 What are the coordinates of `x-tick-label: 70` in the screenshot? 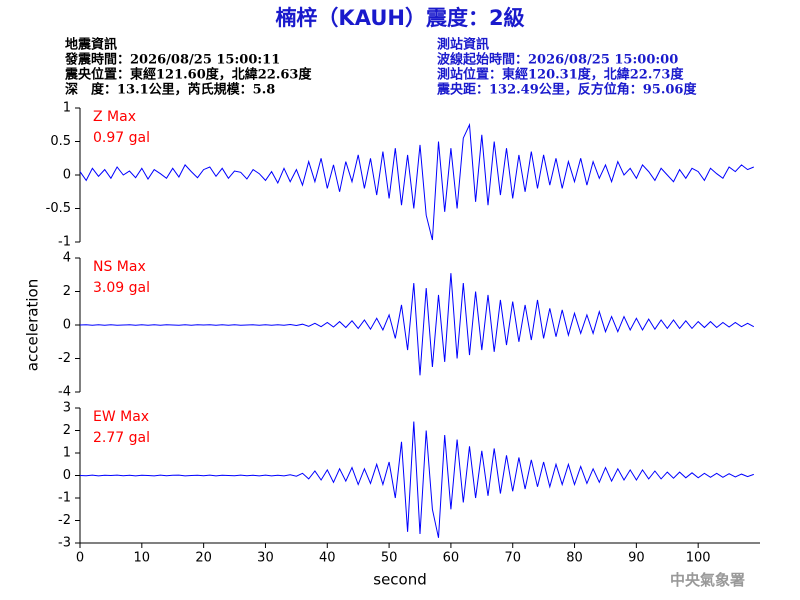 It's located at (512, 558).